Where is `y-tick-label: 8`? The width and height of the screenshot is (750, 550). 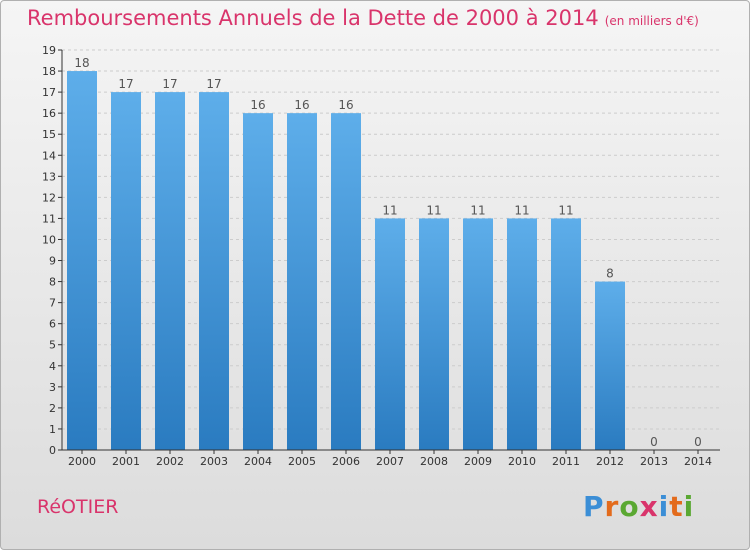 y-tick-label: 8 is located at coordinates (52, 282).